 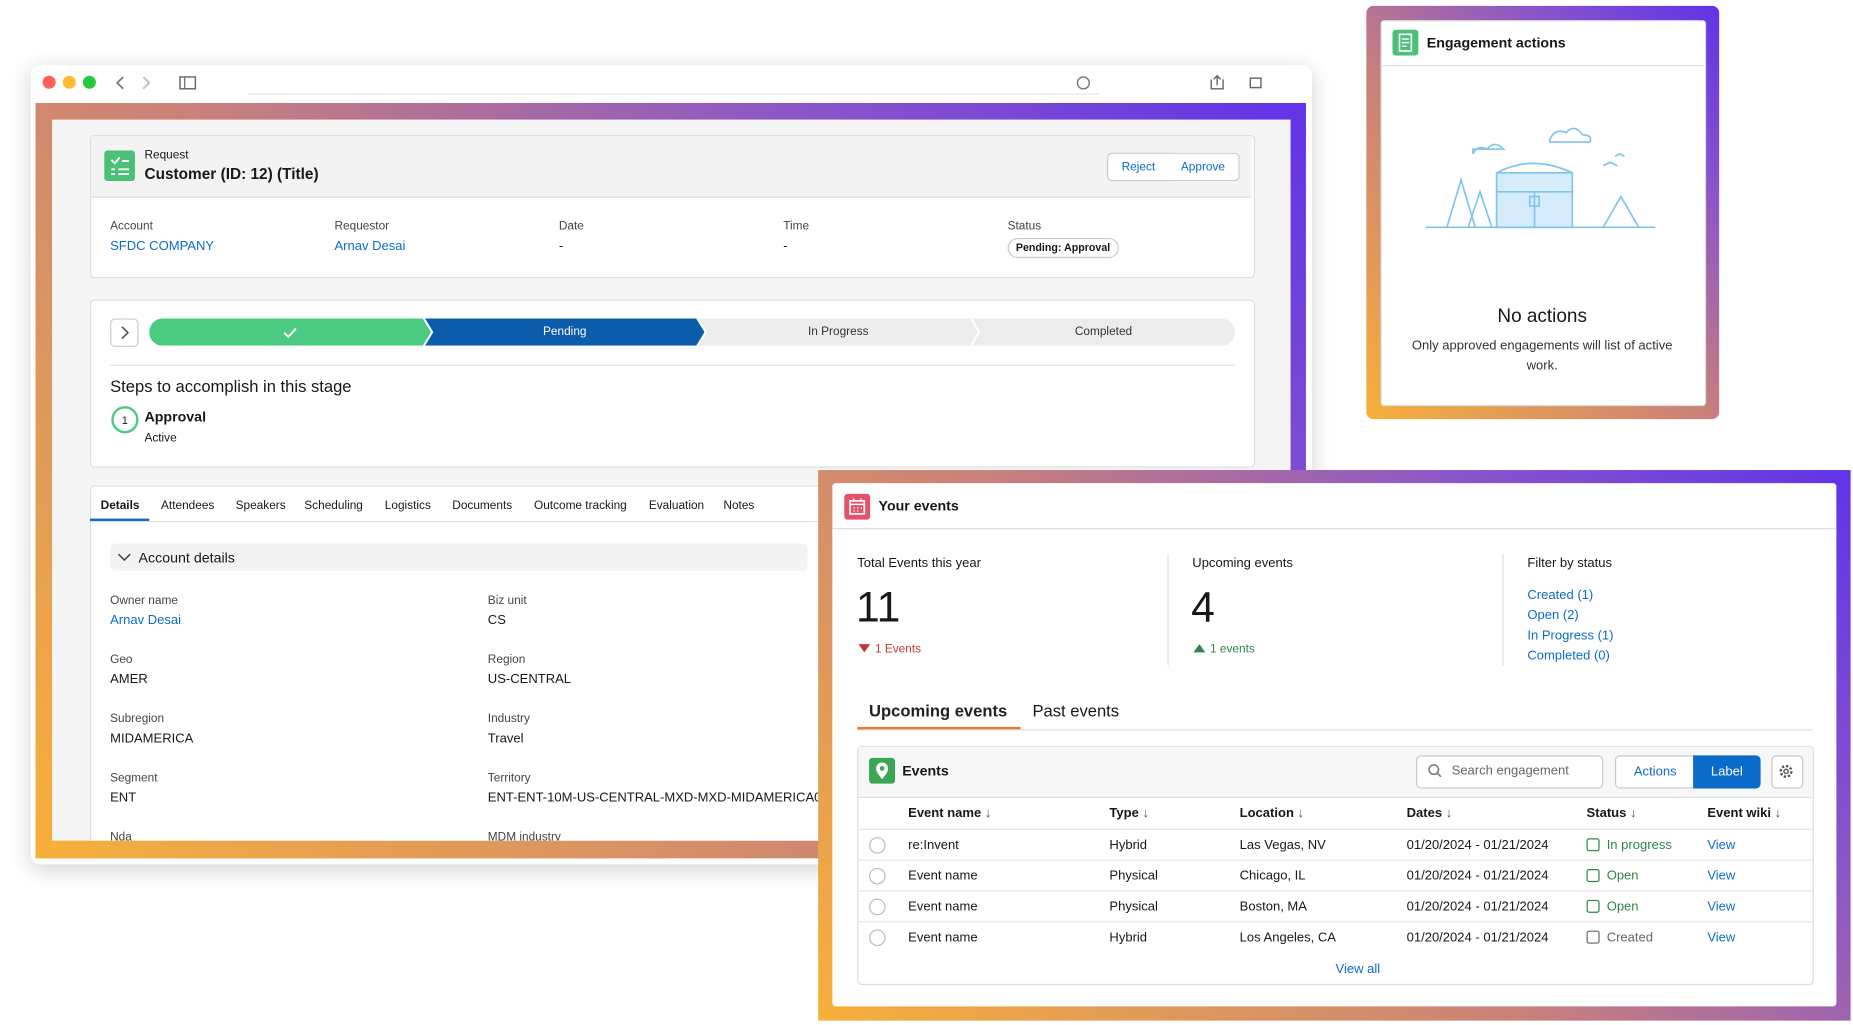 What do you see at coordinates (188, 83) in the screenshot?
I see `sidebar-button` at bounding box center [188, 83].